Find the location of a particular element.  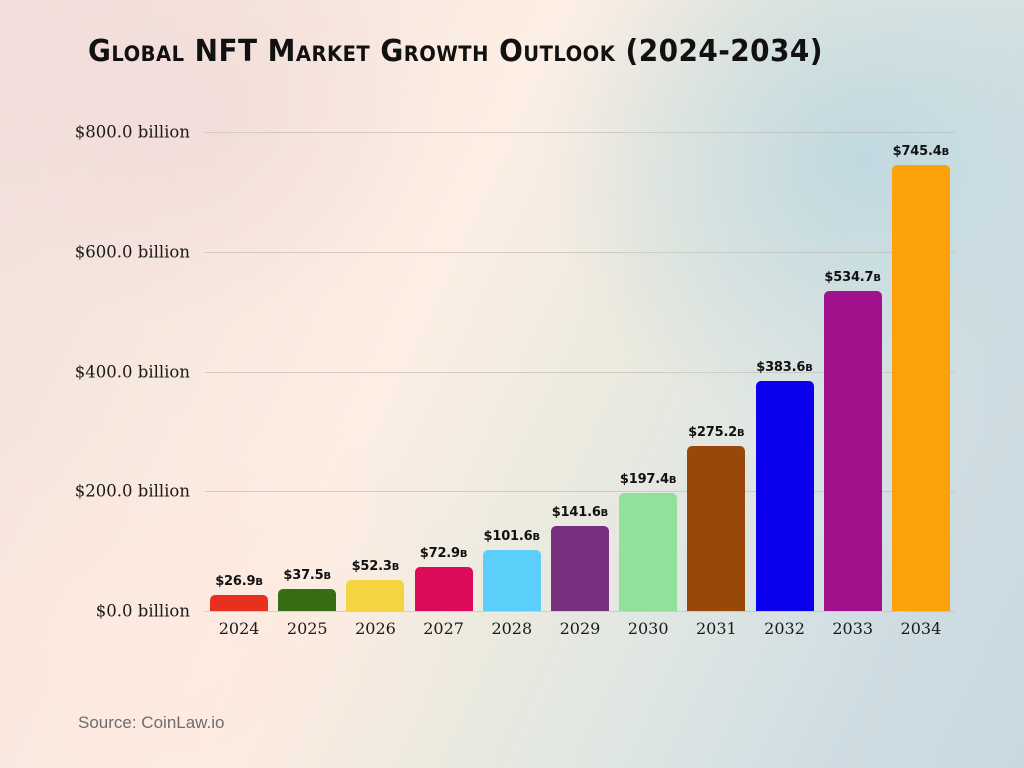

bar-value-label: $101.6B is located at coordinates (512, 537).